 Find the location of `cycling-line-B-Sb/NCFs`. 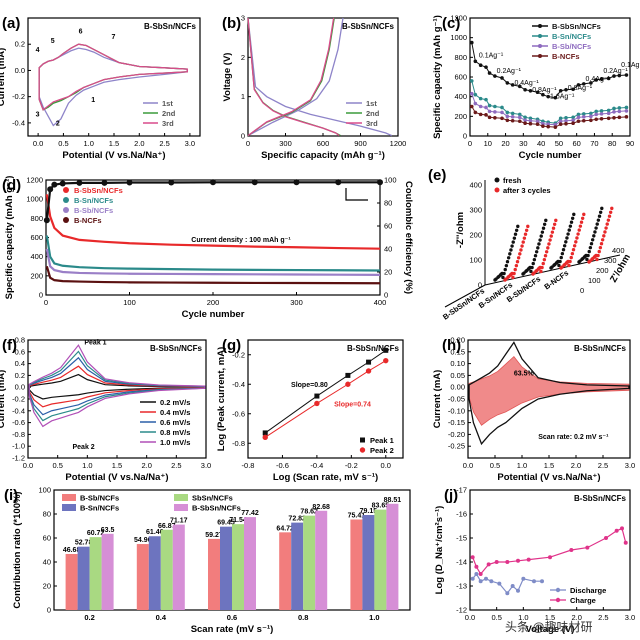

cycling-line-B-Sb/NCFs is located at coordinates (213, 262).